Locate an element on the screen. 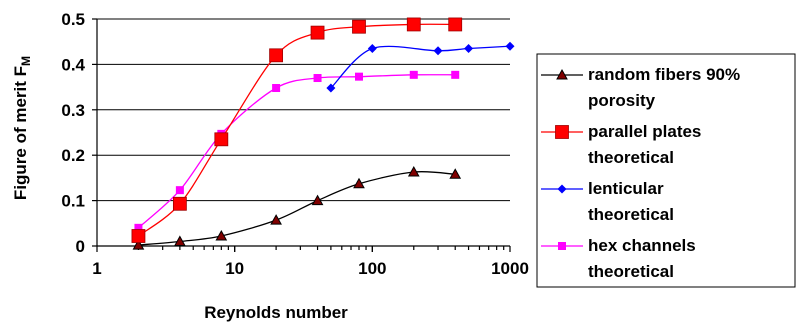  x-axis-title: Reynolds number is located at coordinates (276, 312).